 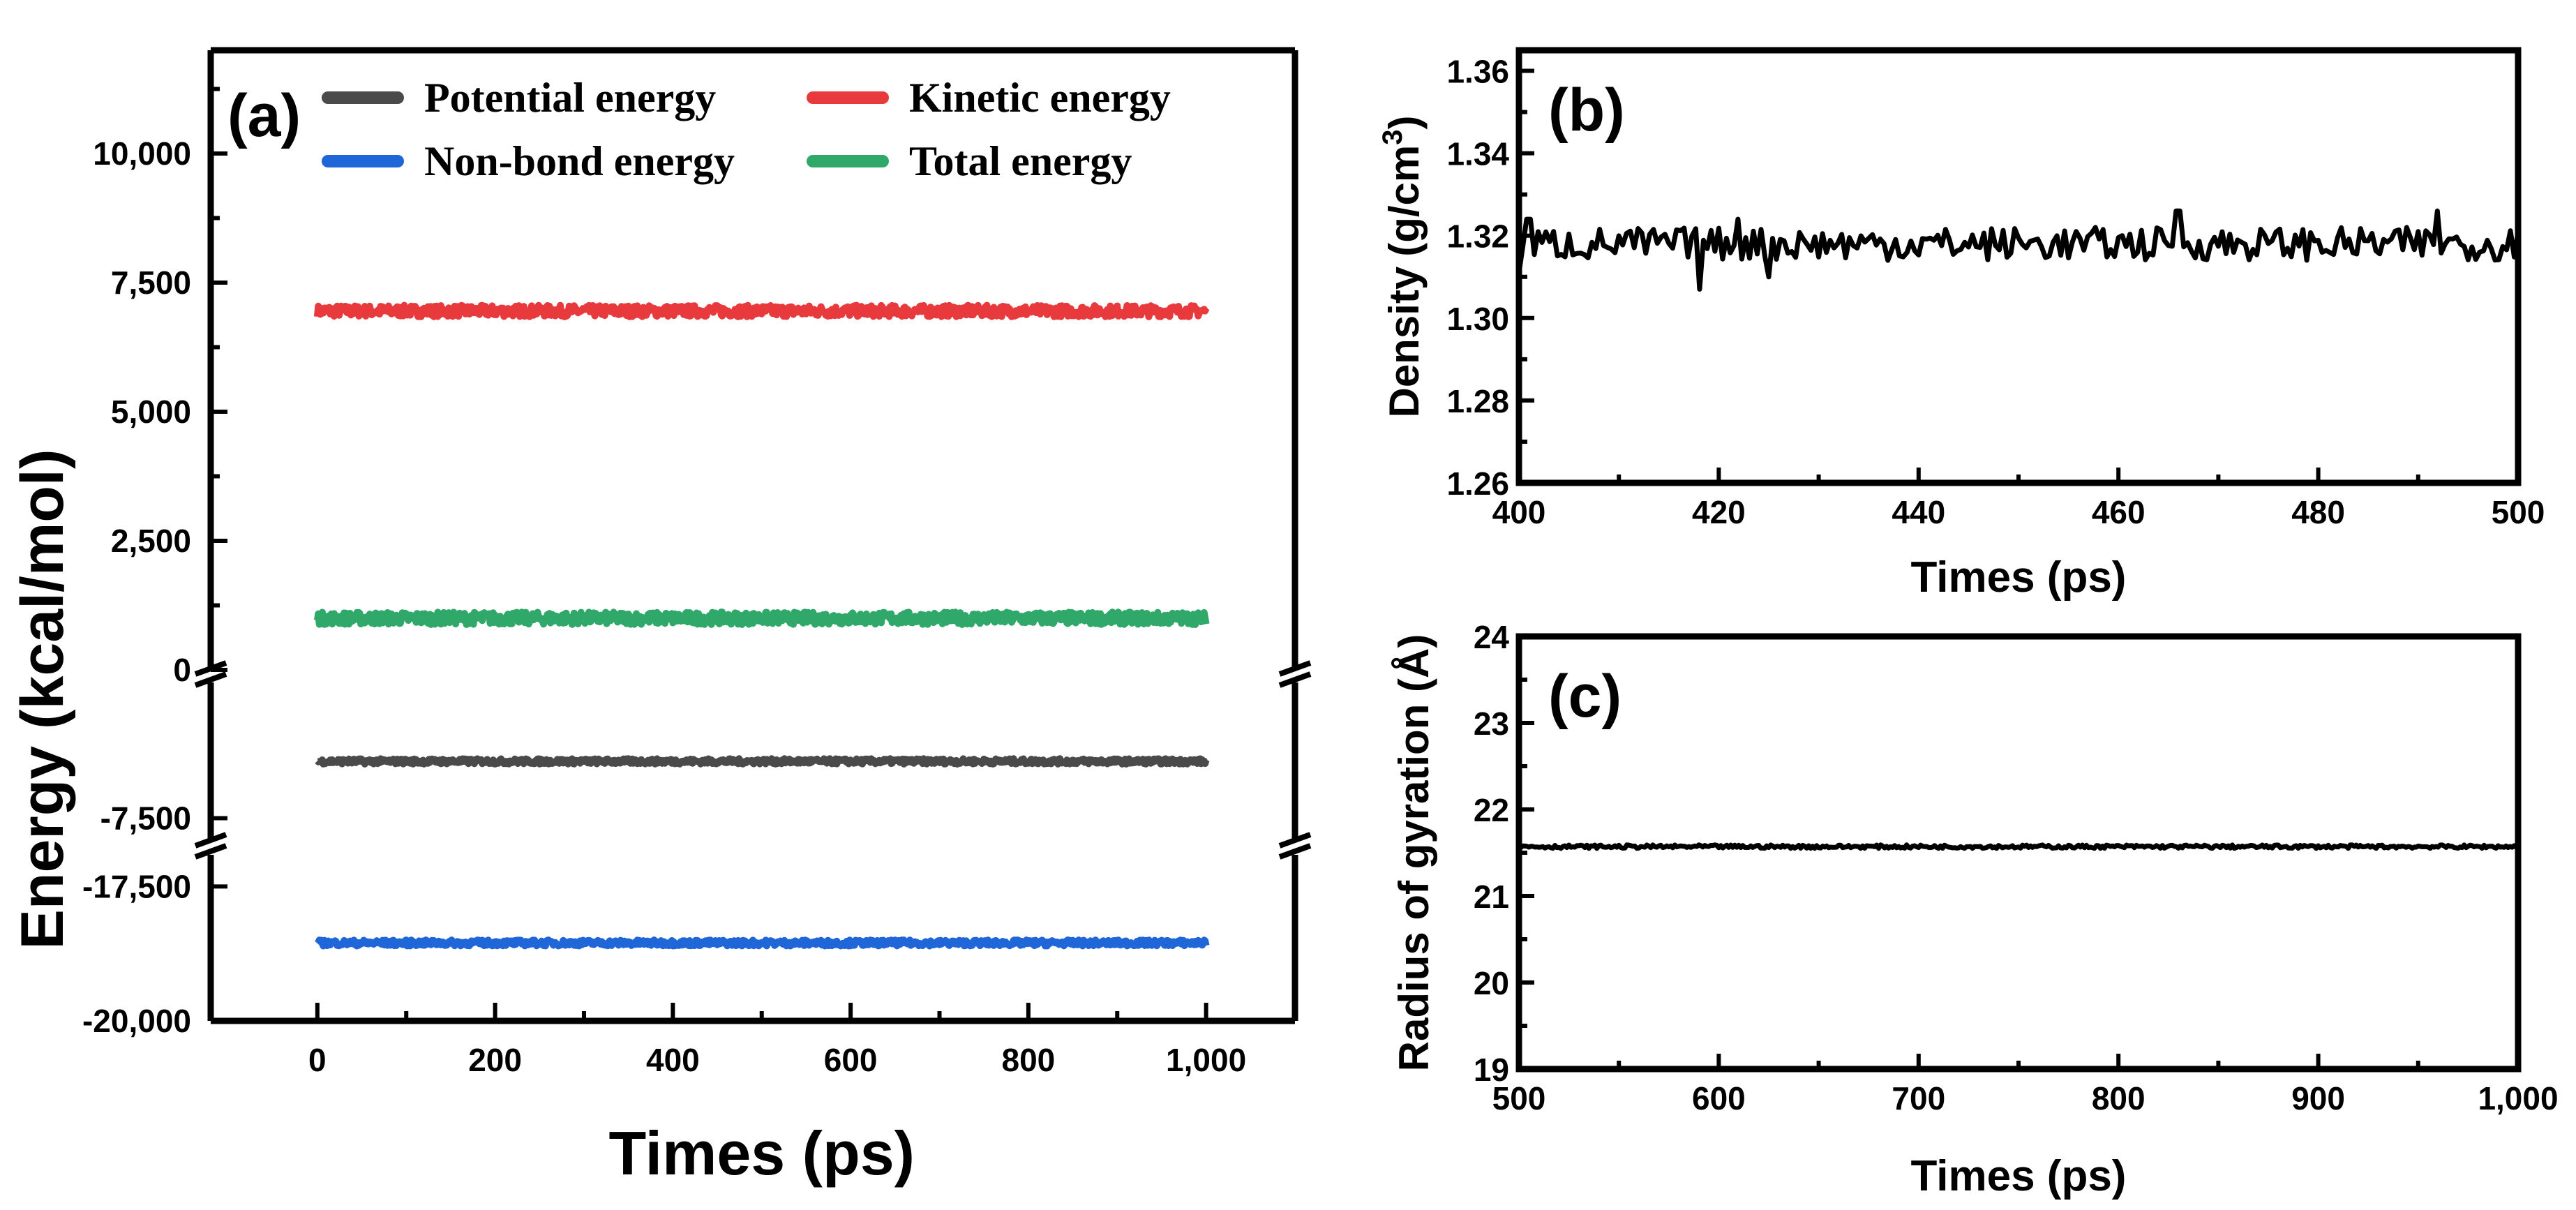 I want to click on series-line-total-energy, so click(x=761, y=618).